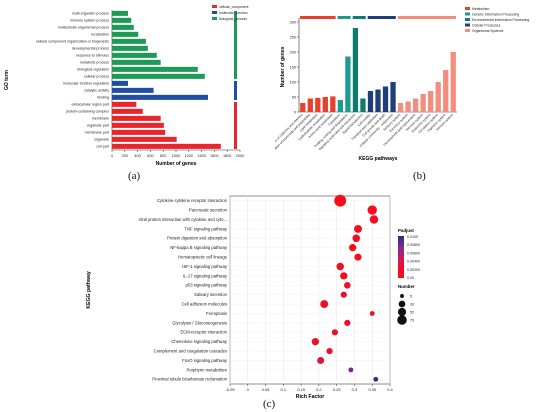 The height and width of the screenshot is (412, 550). What do you see at coordinates (211, 294) in the screenshot?
I see `pathway-label-10: Salivary secretion` at bounding box center [211, 294].